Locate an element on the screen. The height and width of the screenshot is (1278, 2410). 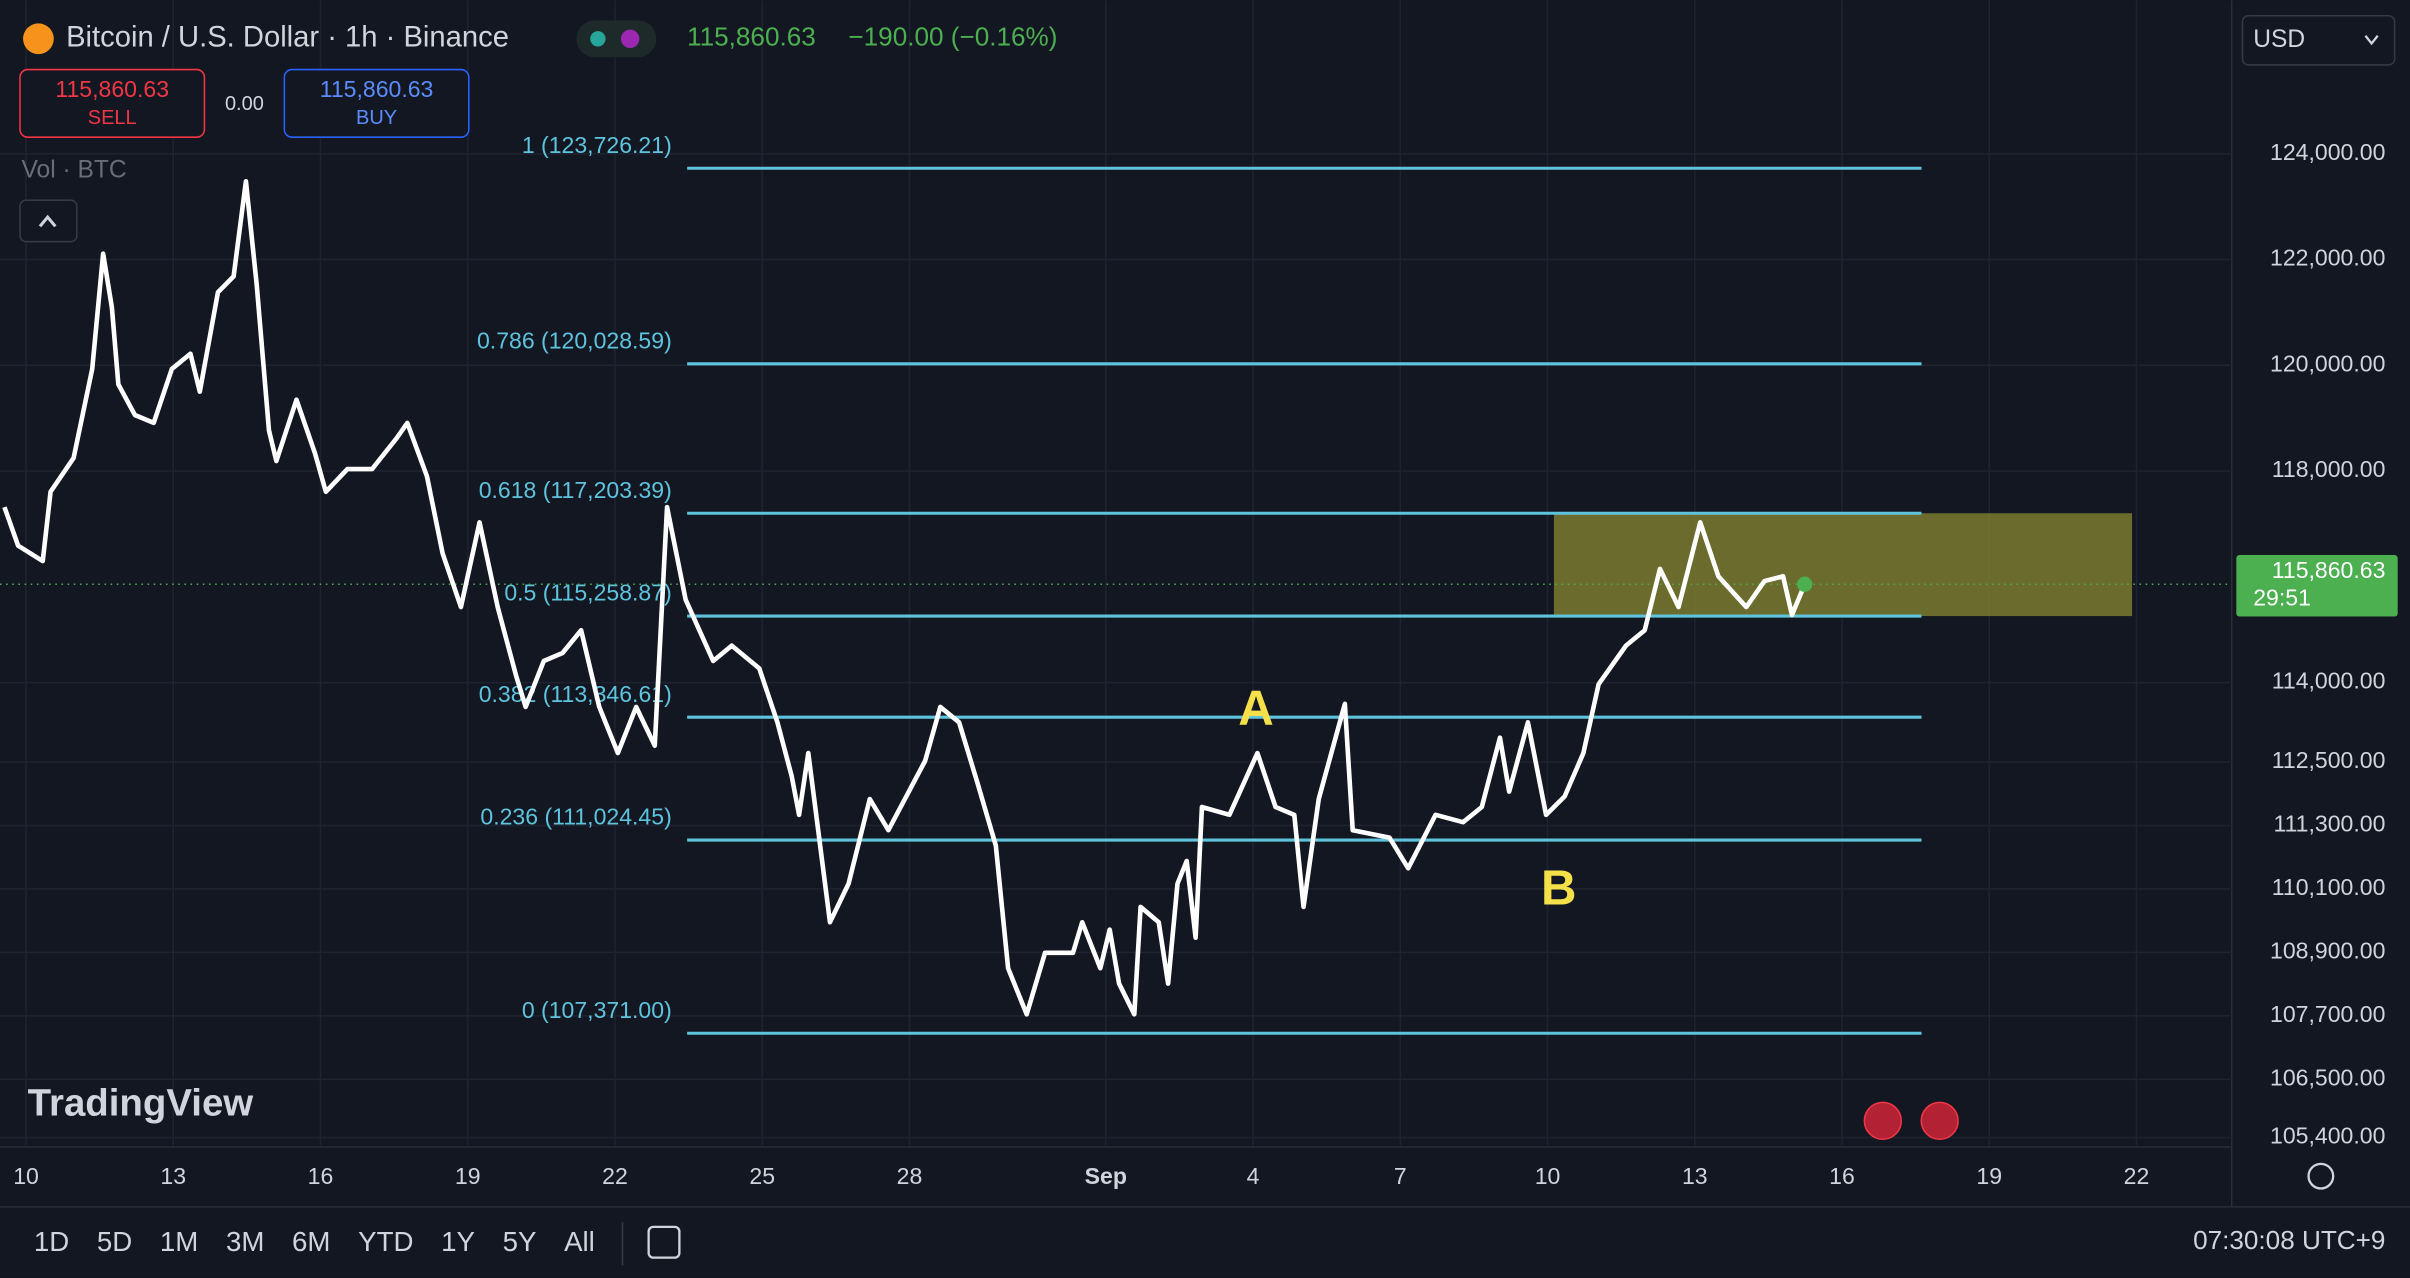
fib-label: 1 (123,726.21) is located at coordinates (597, 145).